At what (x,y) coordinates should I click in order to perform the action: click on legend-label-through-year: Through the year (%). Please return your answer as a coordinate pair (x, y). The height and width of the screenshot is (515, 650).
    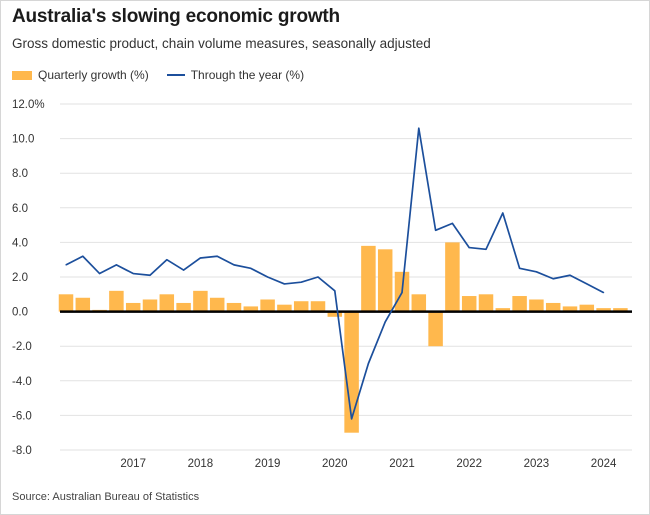
    Looking at the image, I should click on (247, 75).